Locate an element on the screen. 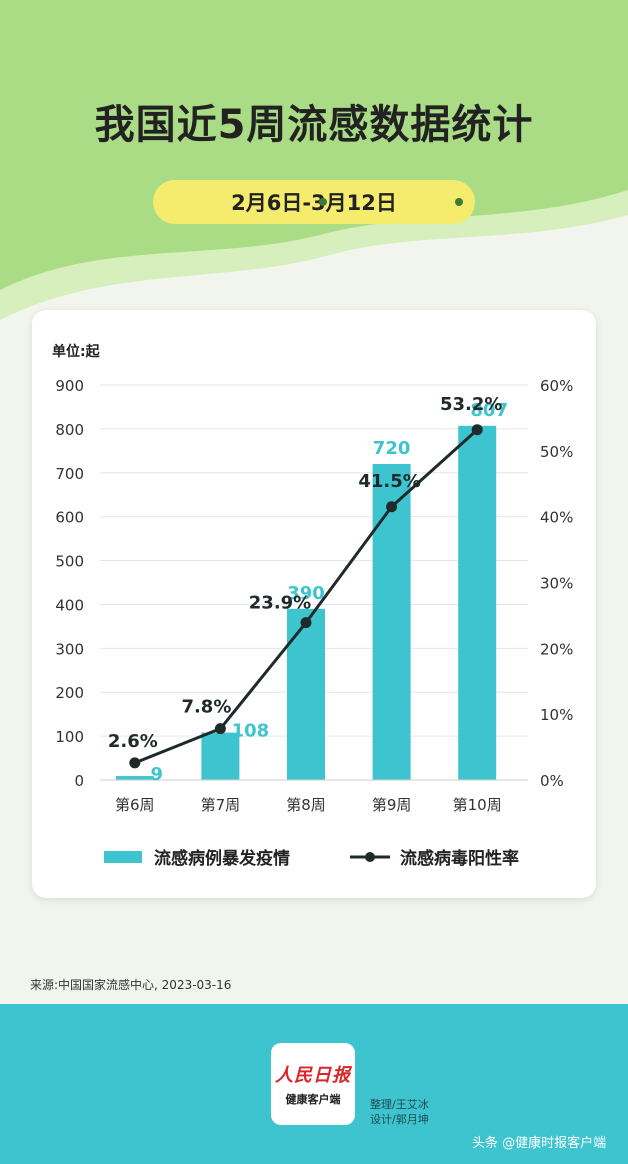 The width and height of the screenshot is (628, 1164). y-left-tick-label: 700 is located at coordinates (69, 474).